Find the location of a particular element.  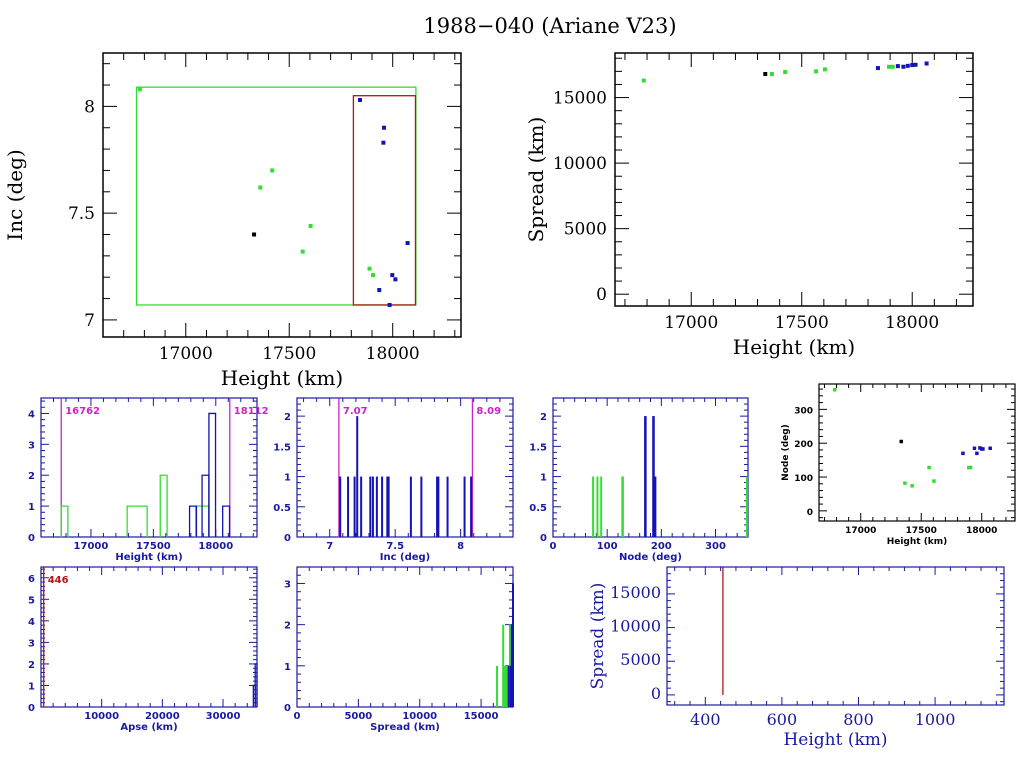

spread-vs-height-low-x-tick-label: 800 is located at coordinates (858, 719).